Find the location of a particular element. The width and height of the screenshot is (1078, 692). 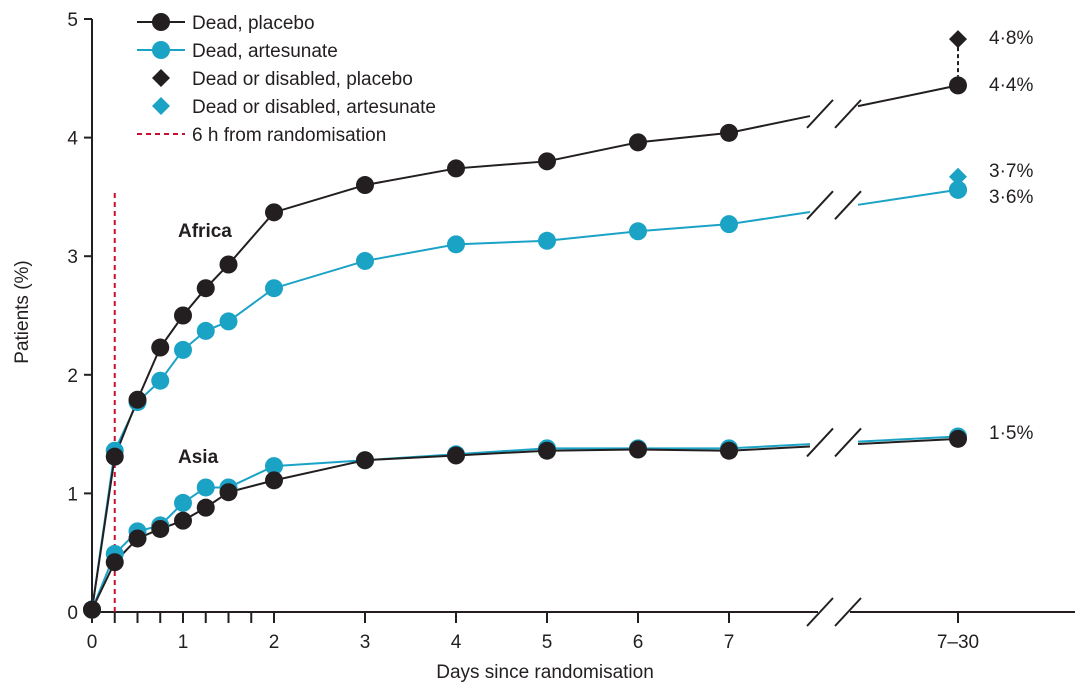

x-tick-label: 3 is located at coordinates (365, 642).